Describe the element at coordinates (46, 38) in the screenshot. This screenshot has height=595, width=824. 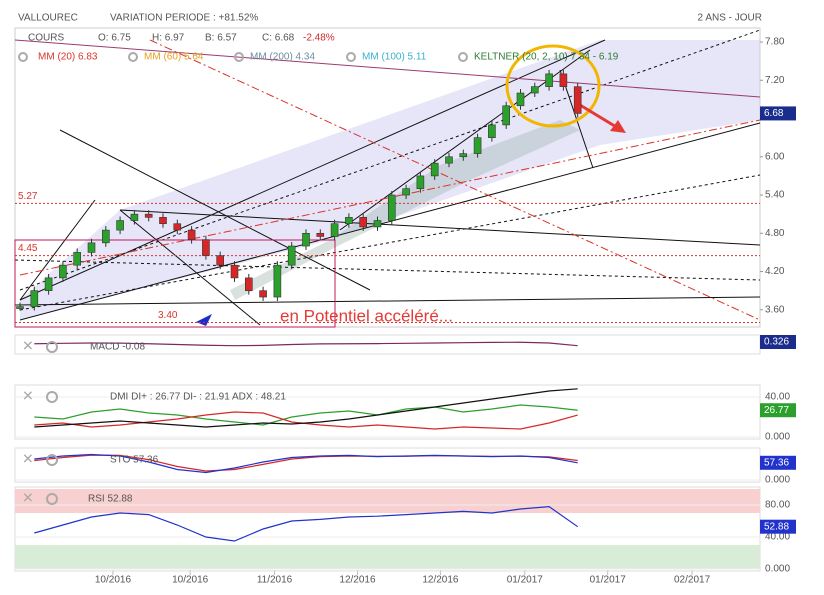
I see `quote-item: COURS` at that location.